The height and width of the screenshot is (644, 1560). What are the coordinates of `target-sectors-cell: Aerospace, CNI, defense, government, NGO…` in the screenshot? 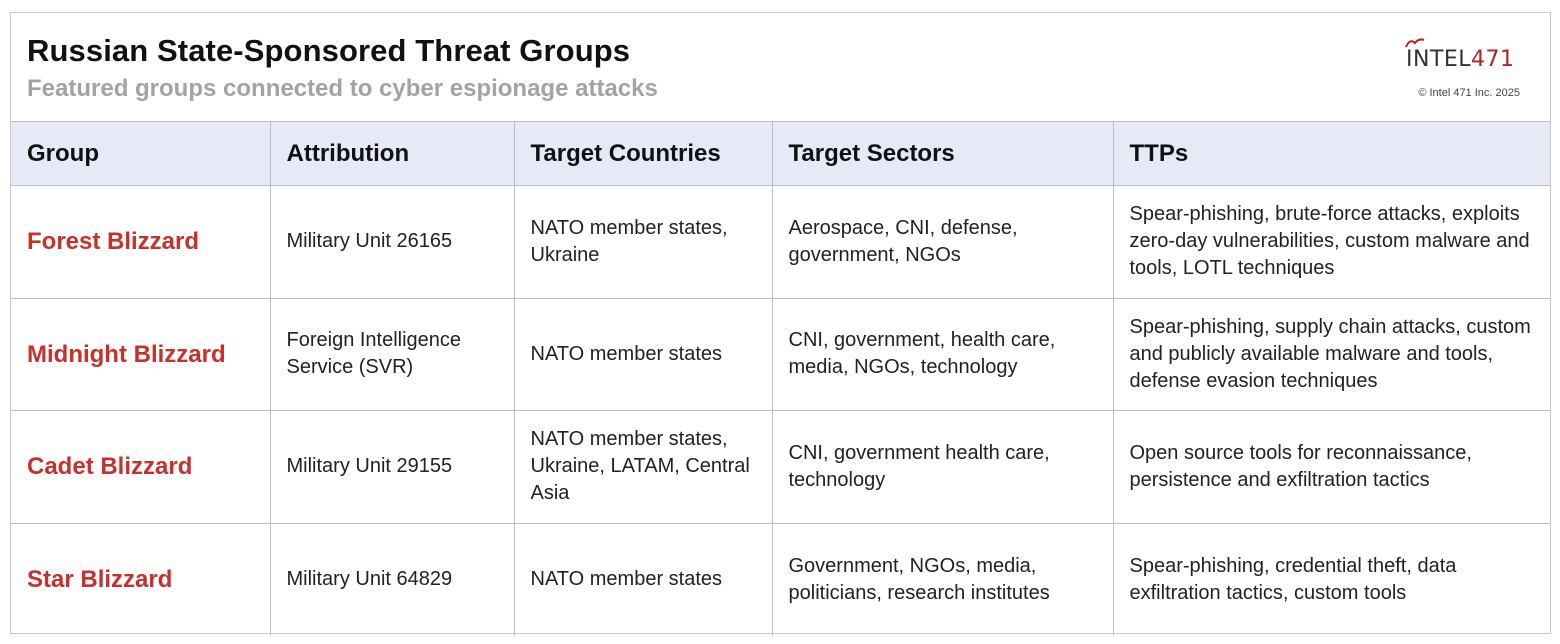 It's located at (942, 242).